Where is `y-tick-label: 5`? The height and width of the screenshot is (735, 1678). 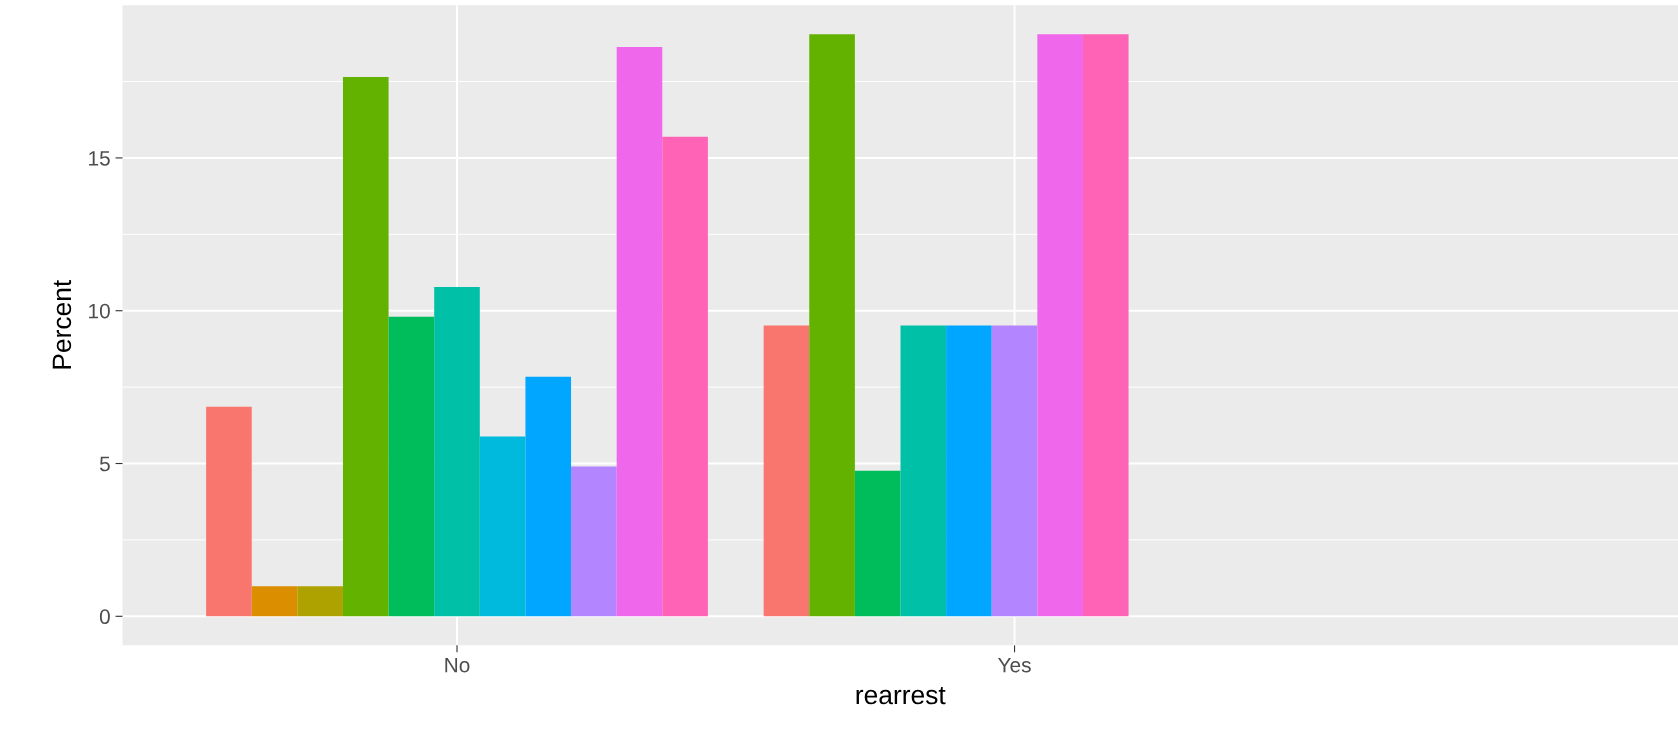 y-tick-label: 5 is located at coordinates (104, 464).